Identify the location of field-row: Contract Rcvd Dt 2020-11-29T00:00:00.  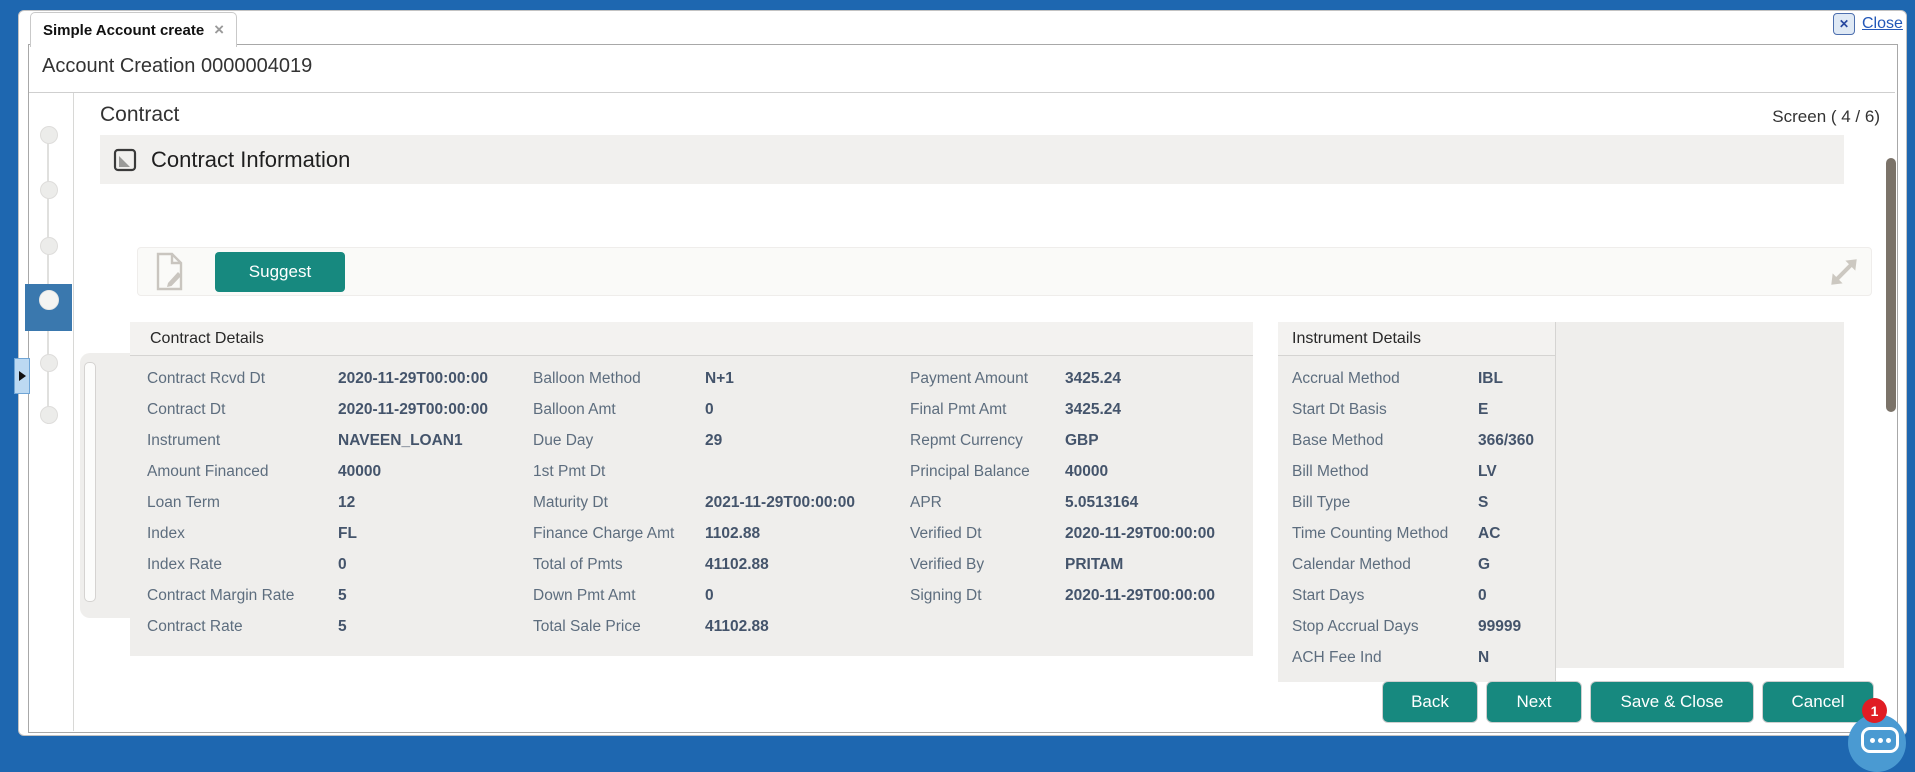
(317, 378).